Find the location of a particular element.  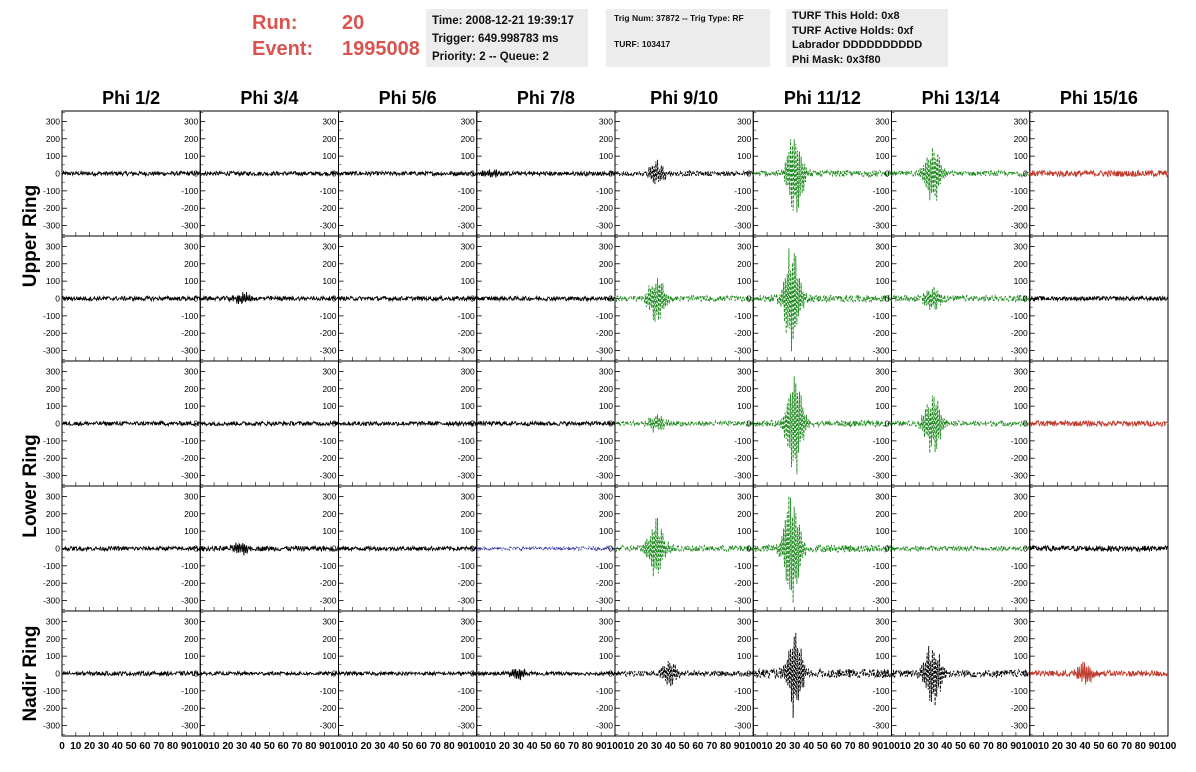

ring-label: Nadir Ring is located at coordinates (30, 673).